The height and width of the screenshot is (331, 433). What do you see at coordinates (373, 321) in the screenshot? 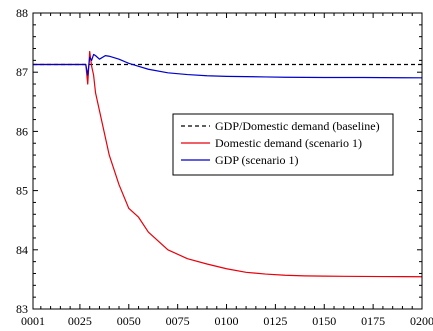
I see `x-tick-label: 0175` at bounding box center [373, 321].